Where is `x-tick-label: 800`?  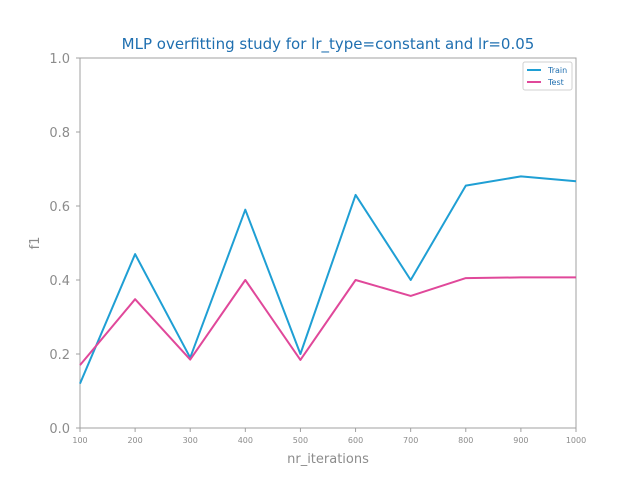 x-tick-label: 800 is located at coordinates (465, 440).